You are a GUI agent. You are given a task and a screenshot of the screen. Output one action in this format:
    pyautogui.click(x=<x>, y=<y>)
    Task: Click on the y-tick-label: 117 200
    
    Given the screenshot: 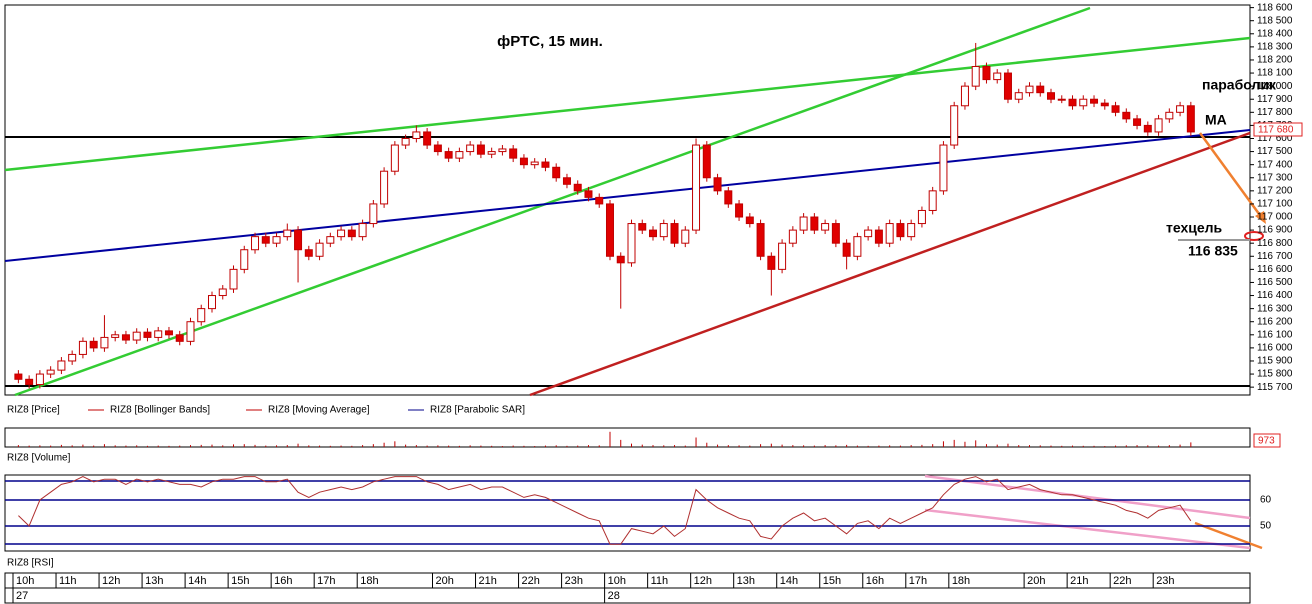 What is the action you would take?
    pyautogui.click(x=1275, y=190)
    